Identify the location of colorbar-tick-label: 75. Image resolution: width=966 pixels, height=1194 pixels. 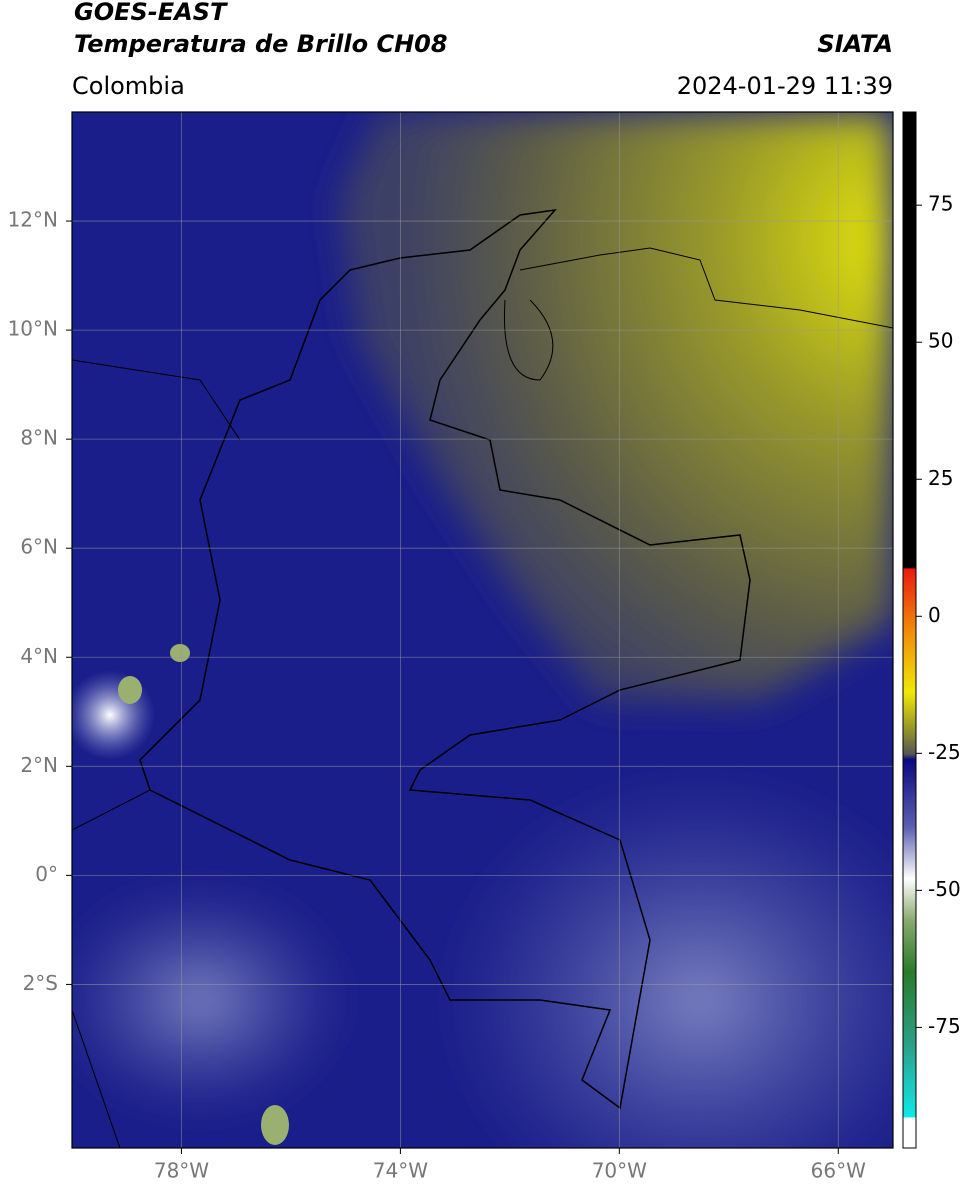
(940, 204).